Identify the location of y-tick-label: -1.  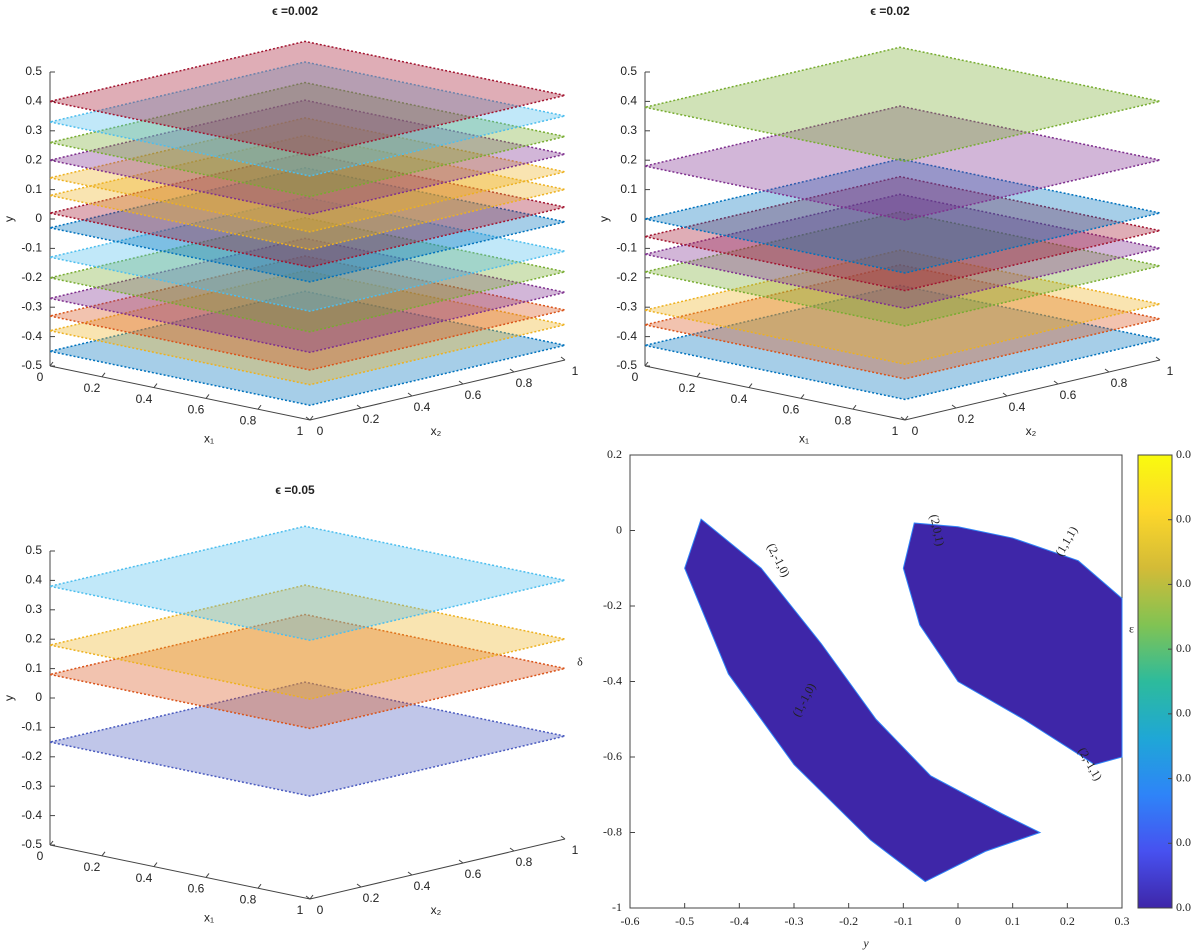
(617, 907).